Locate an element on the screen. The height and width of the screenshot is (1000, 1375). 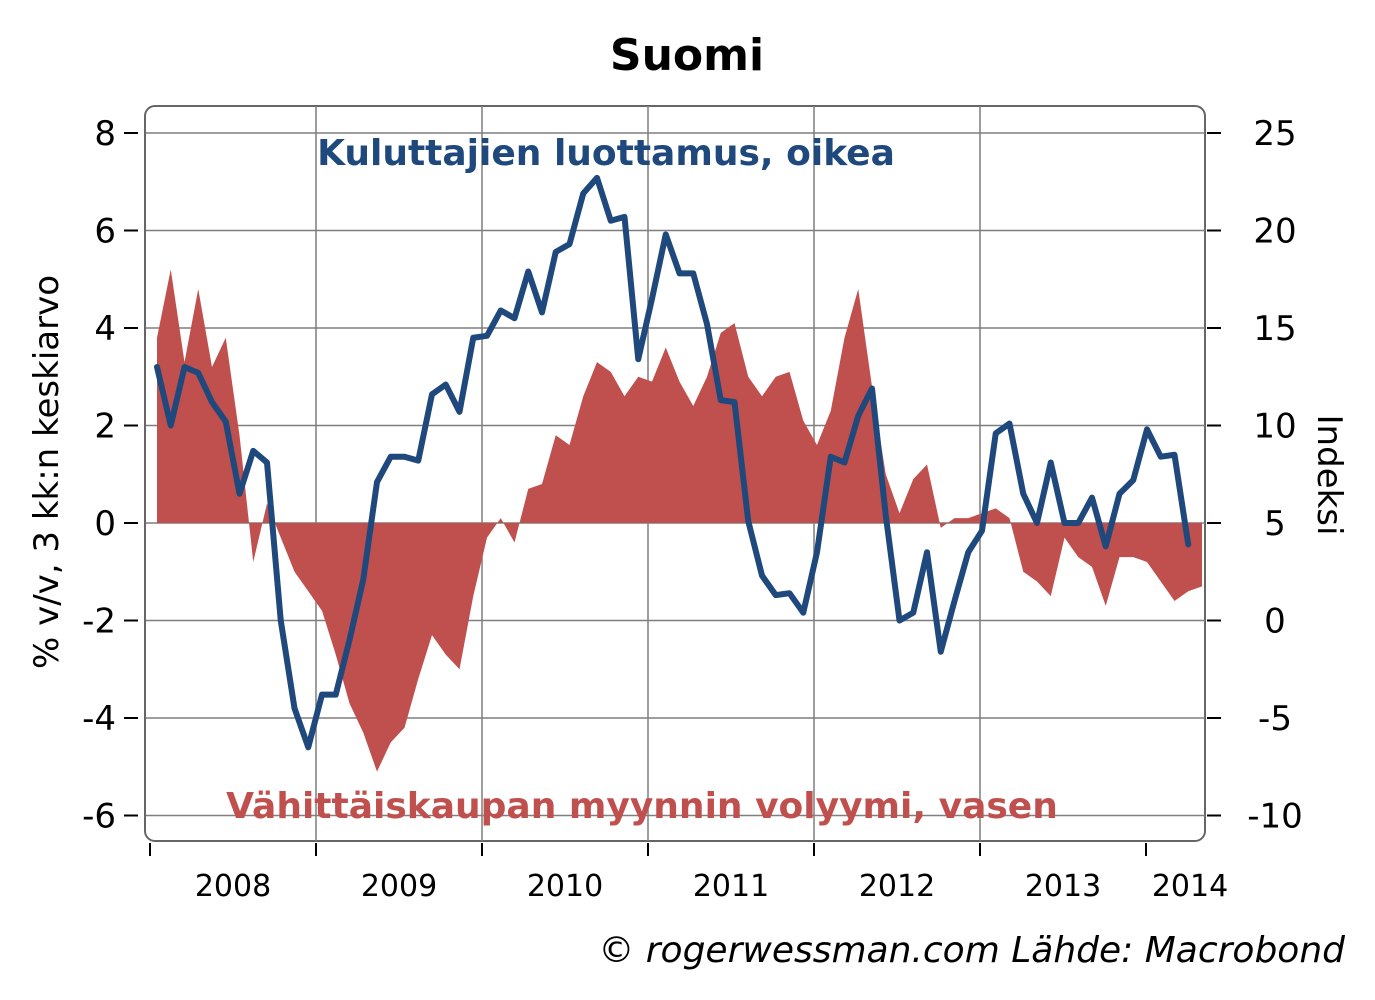
left-tick-label: 2 is located at coordinates (105, 427).